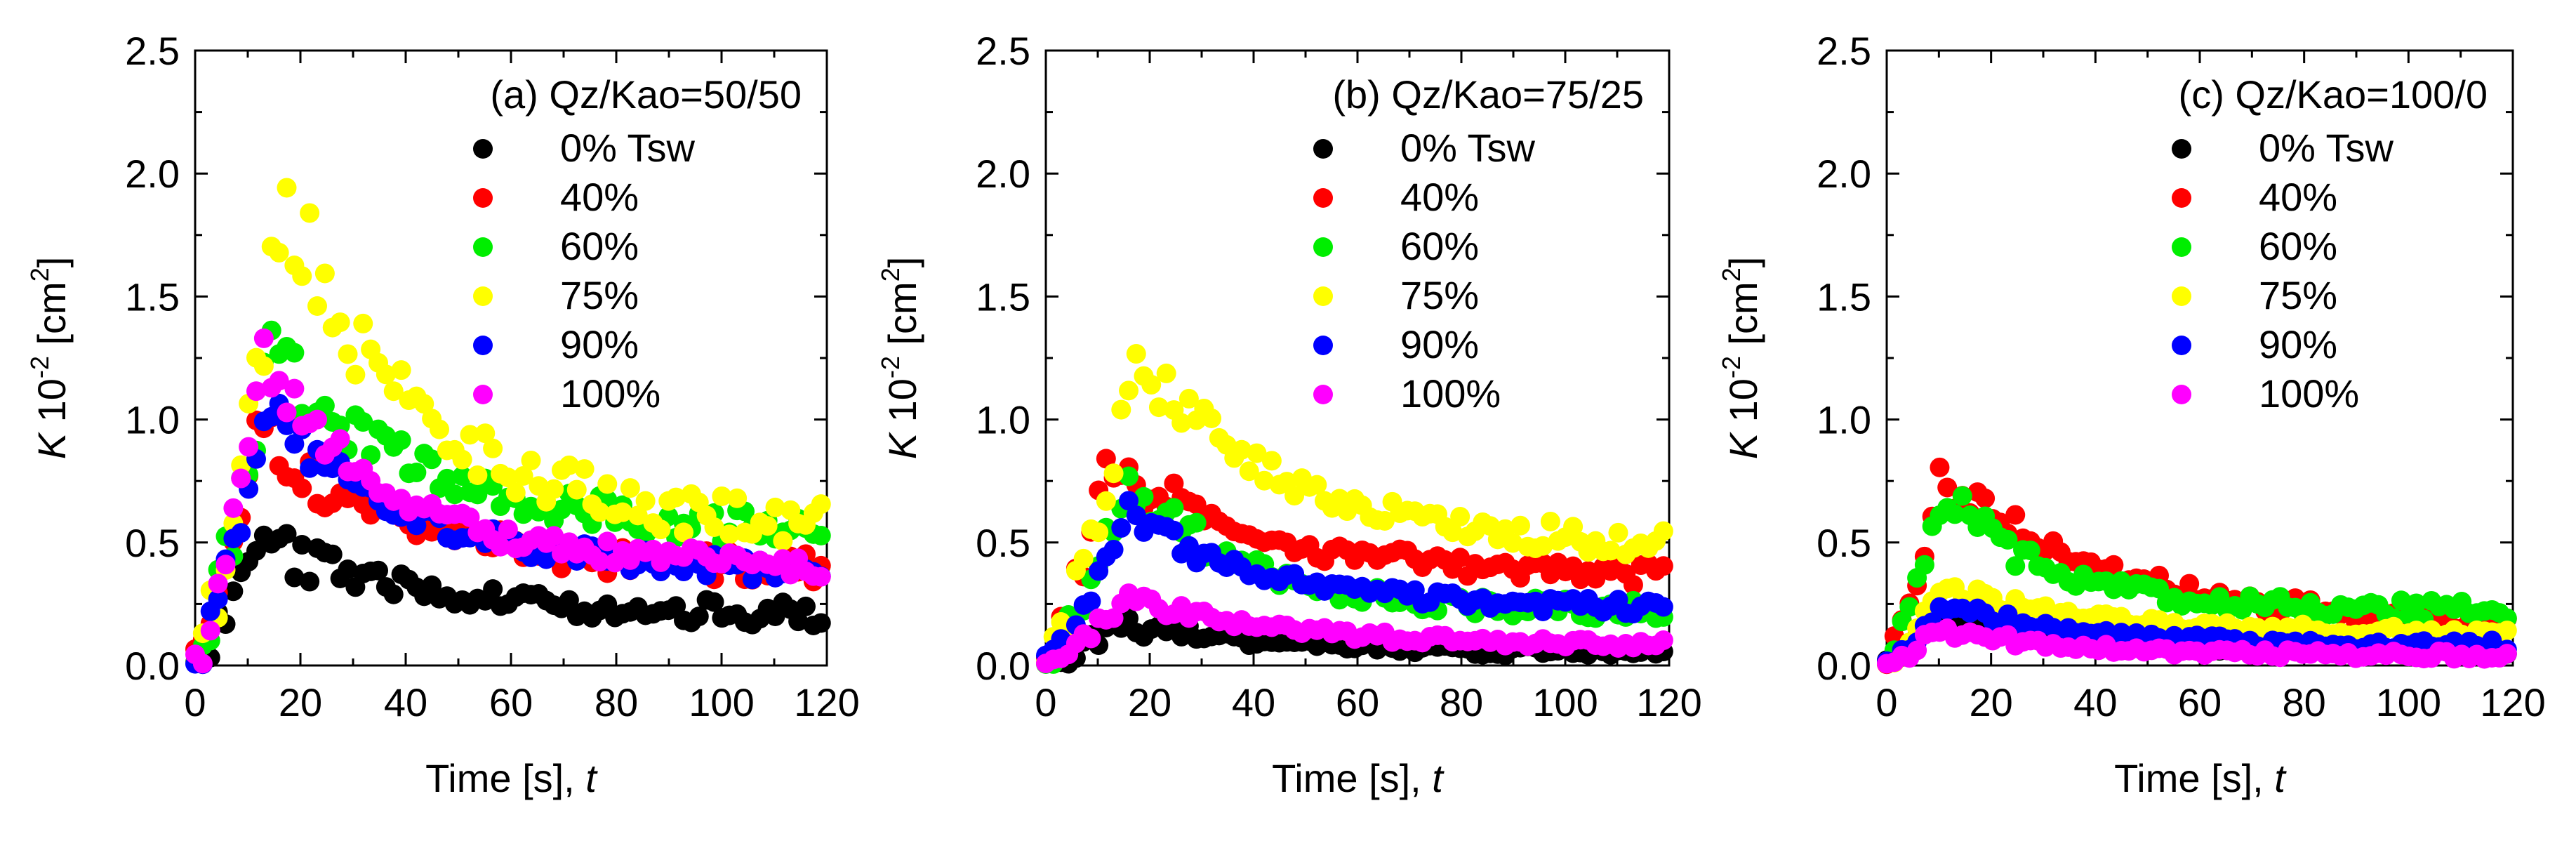  What do you see at coordinates (1844, 666) in the screenshot?
I see `y-tick-label: 0.0` at bounding box center [1844, 666].